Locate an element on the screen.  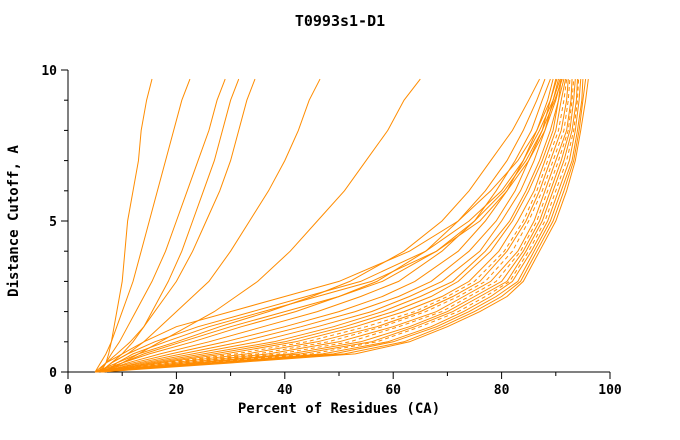
tick-label: 5 is located at coordinates (53, 222).